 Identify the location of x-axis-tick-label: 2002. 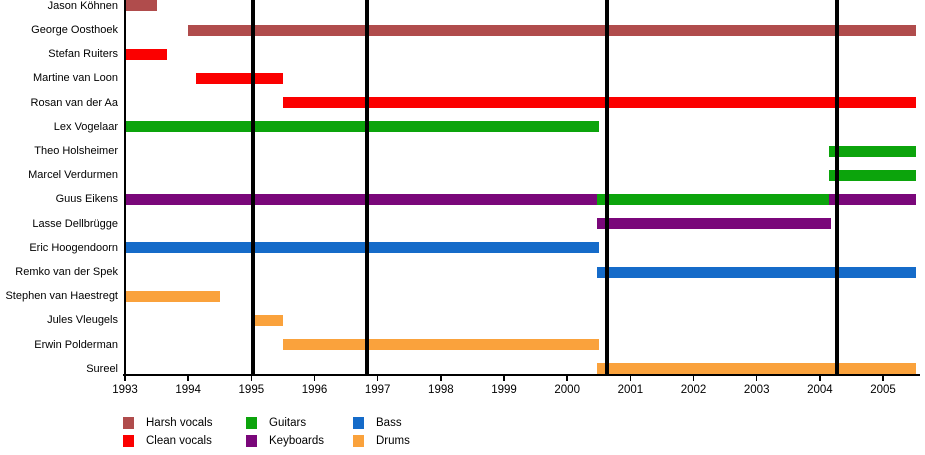
(693, 390).